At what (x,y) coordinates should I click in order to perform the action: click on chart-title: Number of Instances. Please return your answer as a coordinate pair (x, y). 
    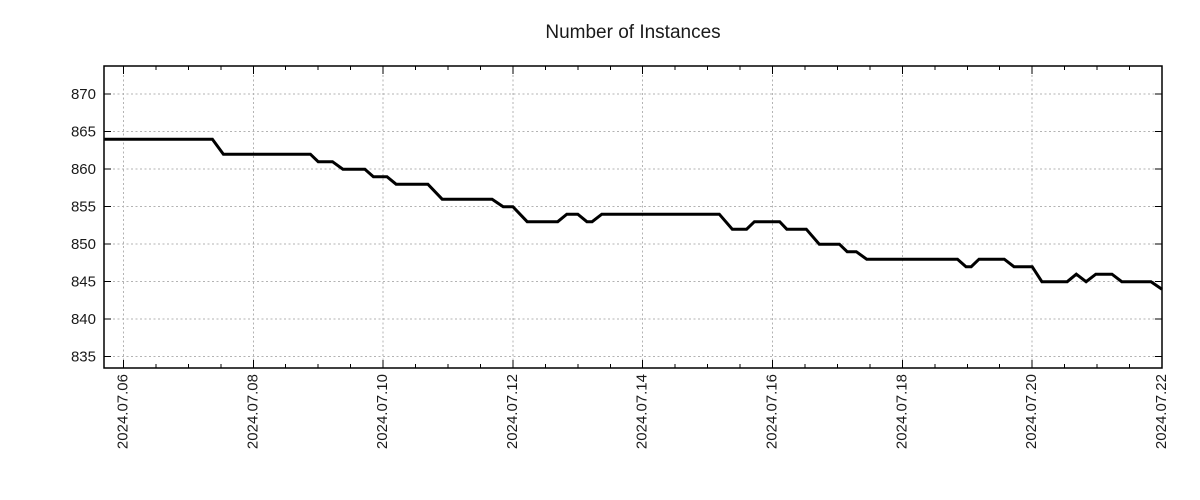
    Looking at the image, I should click on (632, 32).